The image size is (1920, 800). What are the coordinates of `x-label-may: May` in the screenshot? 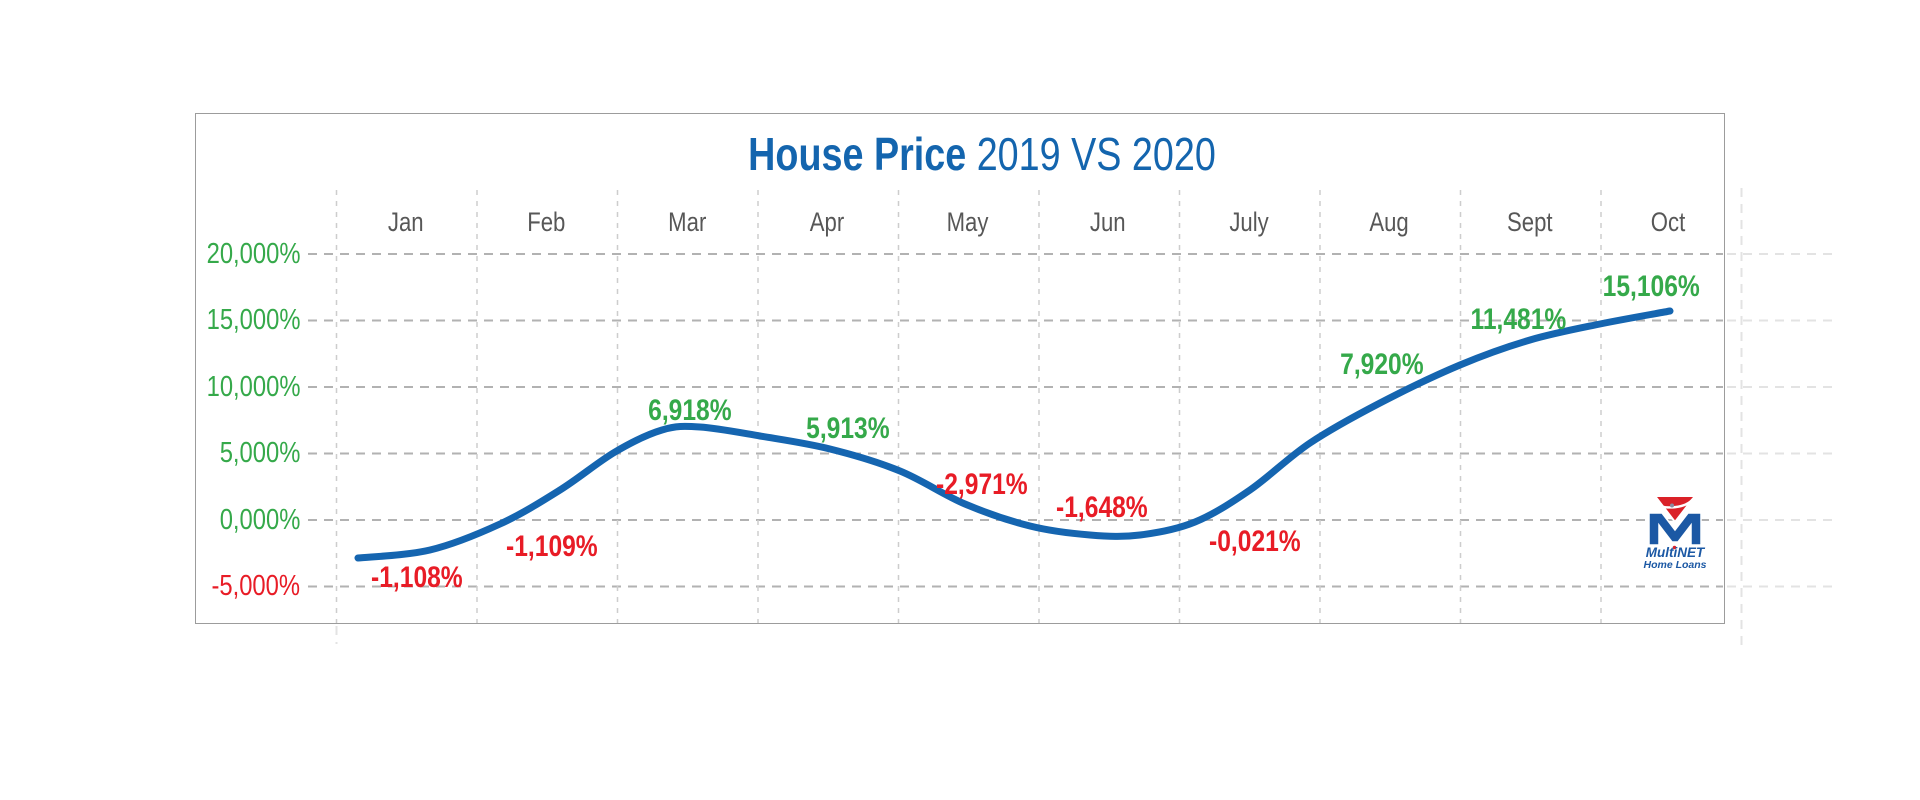 It's located at (968, 222).